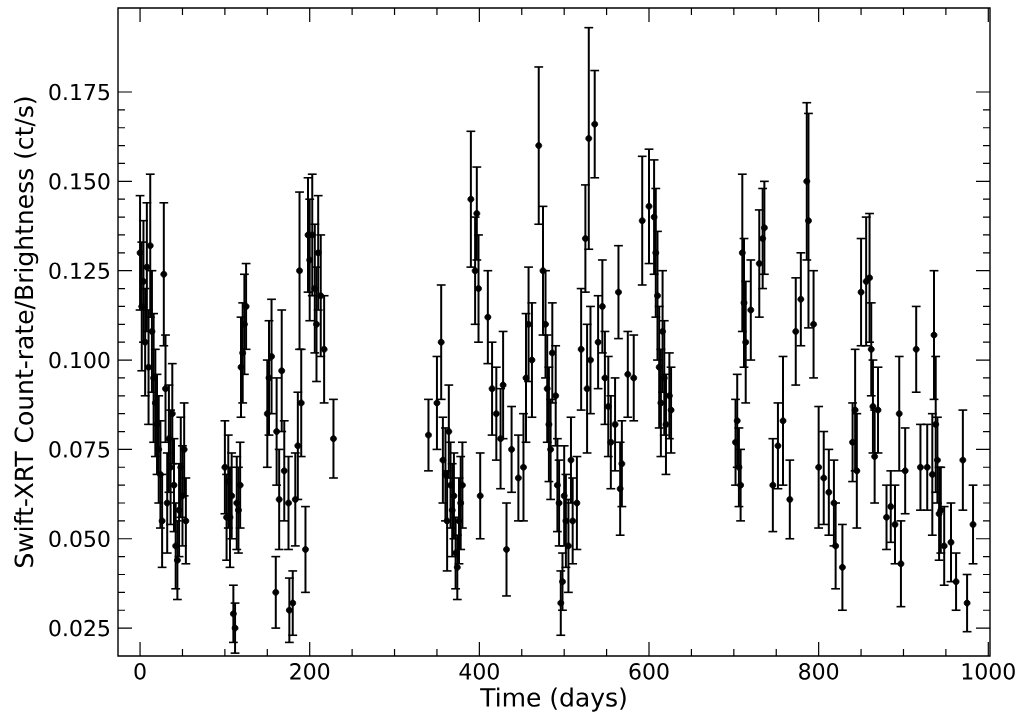 This screenshot has height=728, width=1024. What do you see at coordinates (79, 360) in the screenshot?
I see `y-tick-label: 0.100` at bounding box center [79, 360].